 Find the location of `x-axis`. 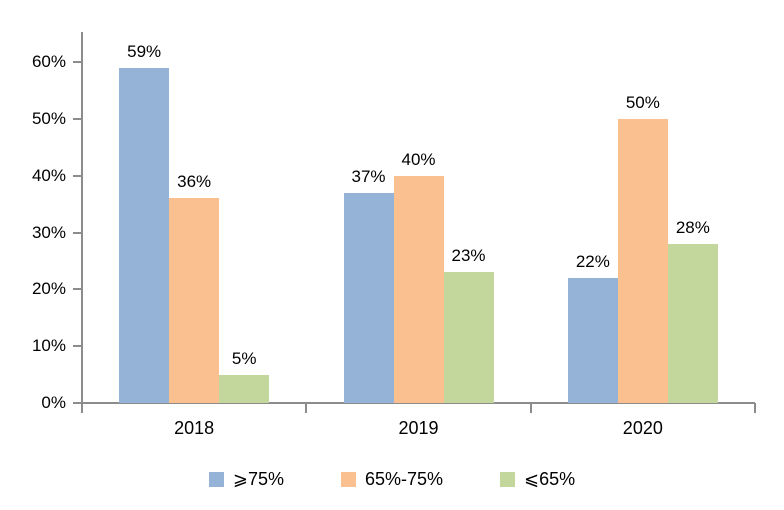

x-axis is located at coordinates (418, 403).